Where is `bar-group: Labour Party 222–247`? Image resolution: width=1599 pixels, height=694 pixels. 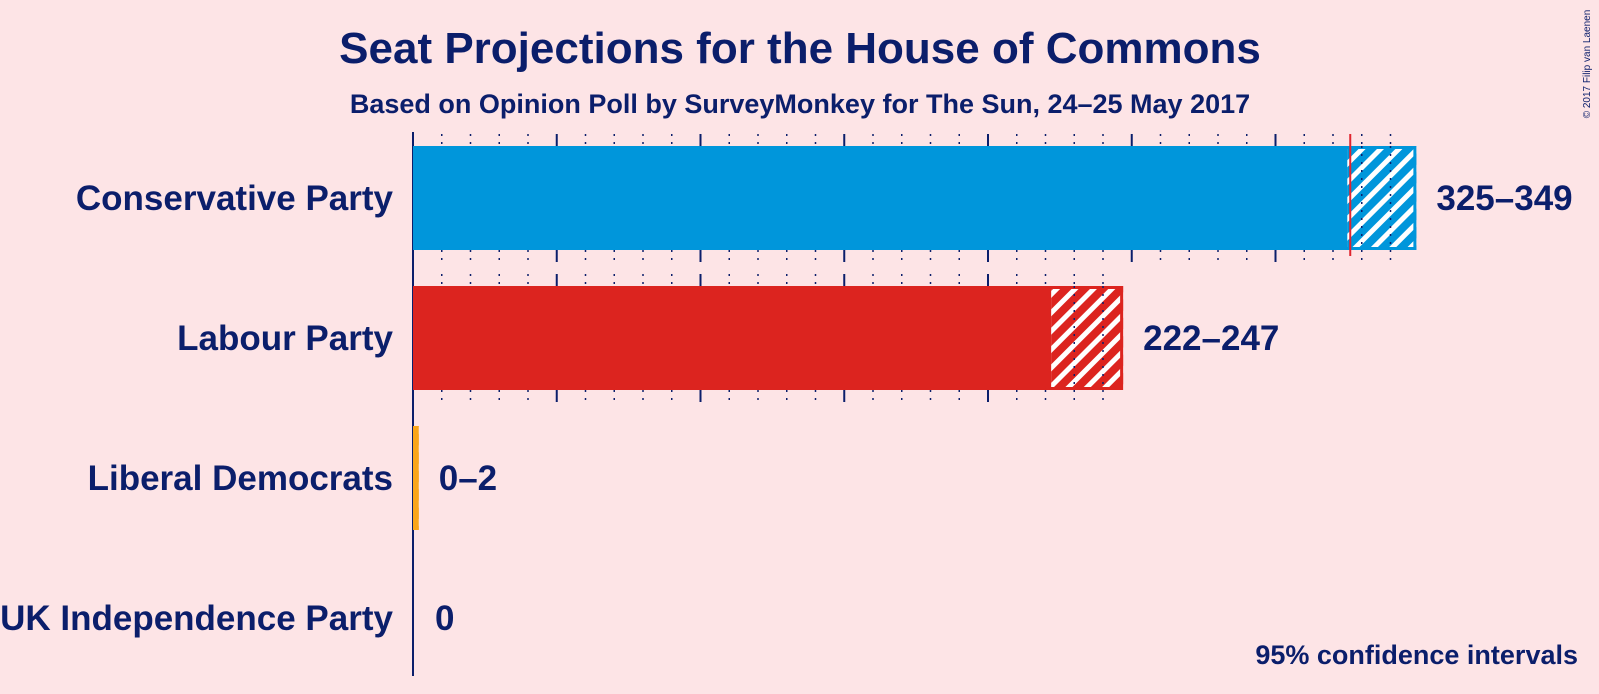 bar-group: Labour Party 222–247 is located at coordinates (728, 338).